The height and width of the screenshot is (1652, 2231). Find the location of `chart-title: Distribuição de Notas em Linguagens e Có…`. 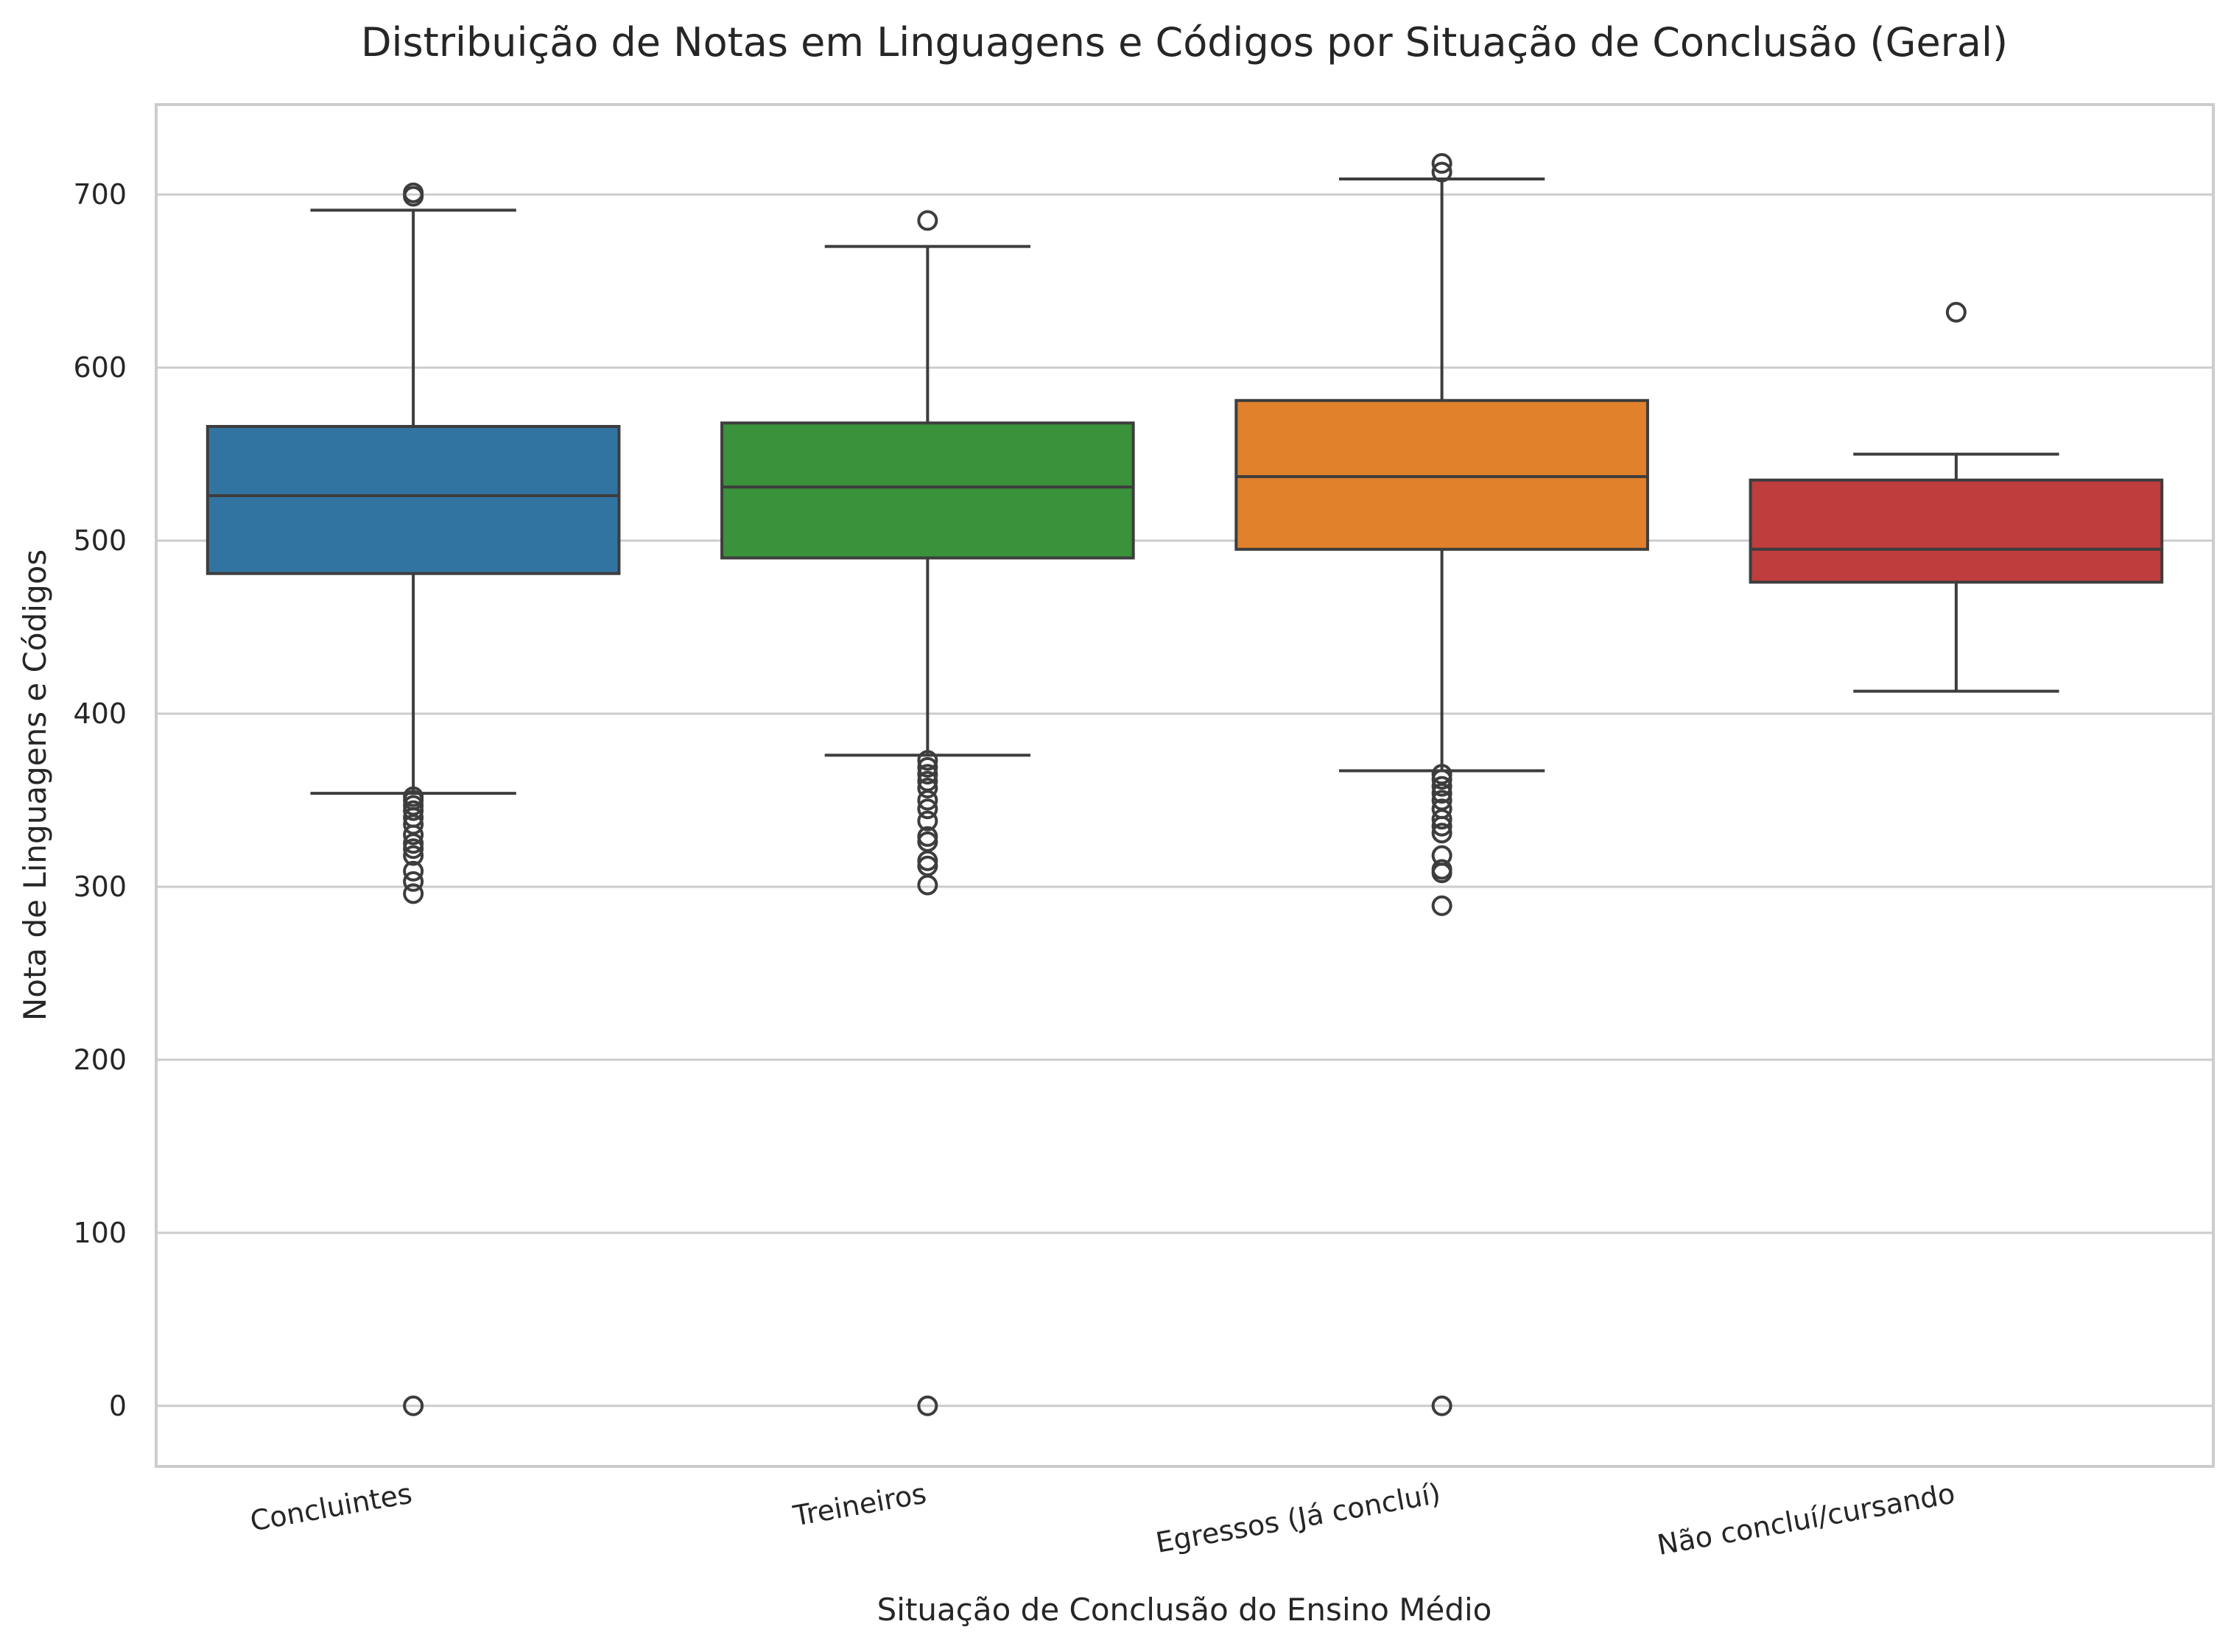

chart-title: Distribuição de Notas em Linguagens e Có… is located at coordinates (1184, 42).